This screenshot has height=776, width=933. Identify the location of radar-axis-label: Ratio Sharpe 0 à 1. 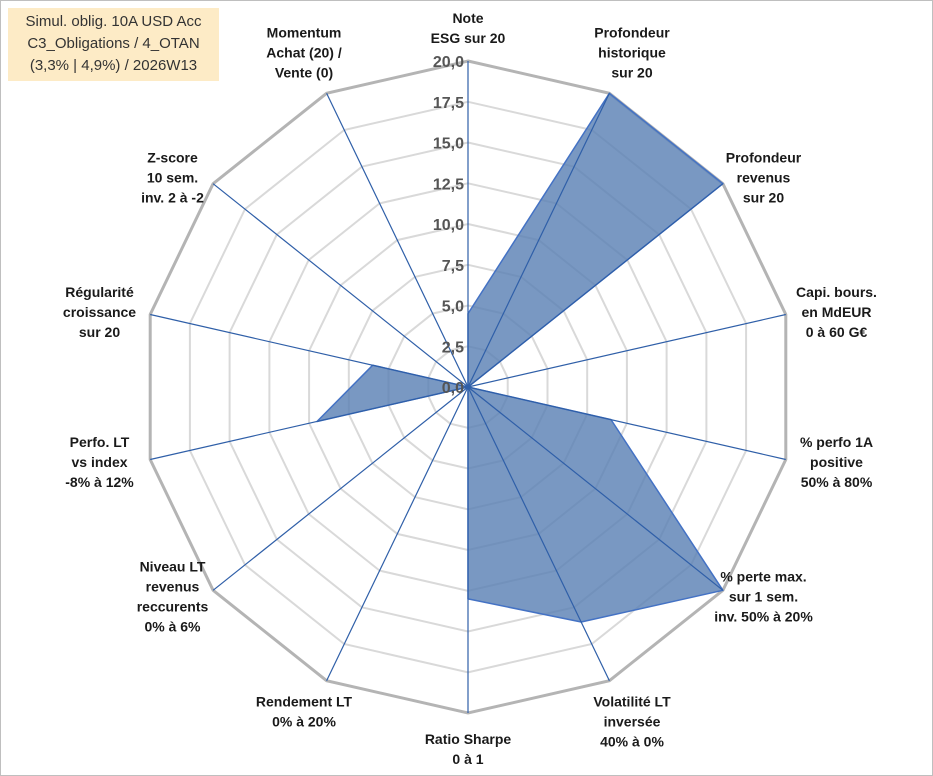
(468, 749).